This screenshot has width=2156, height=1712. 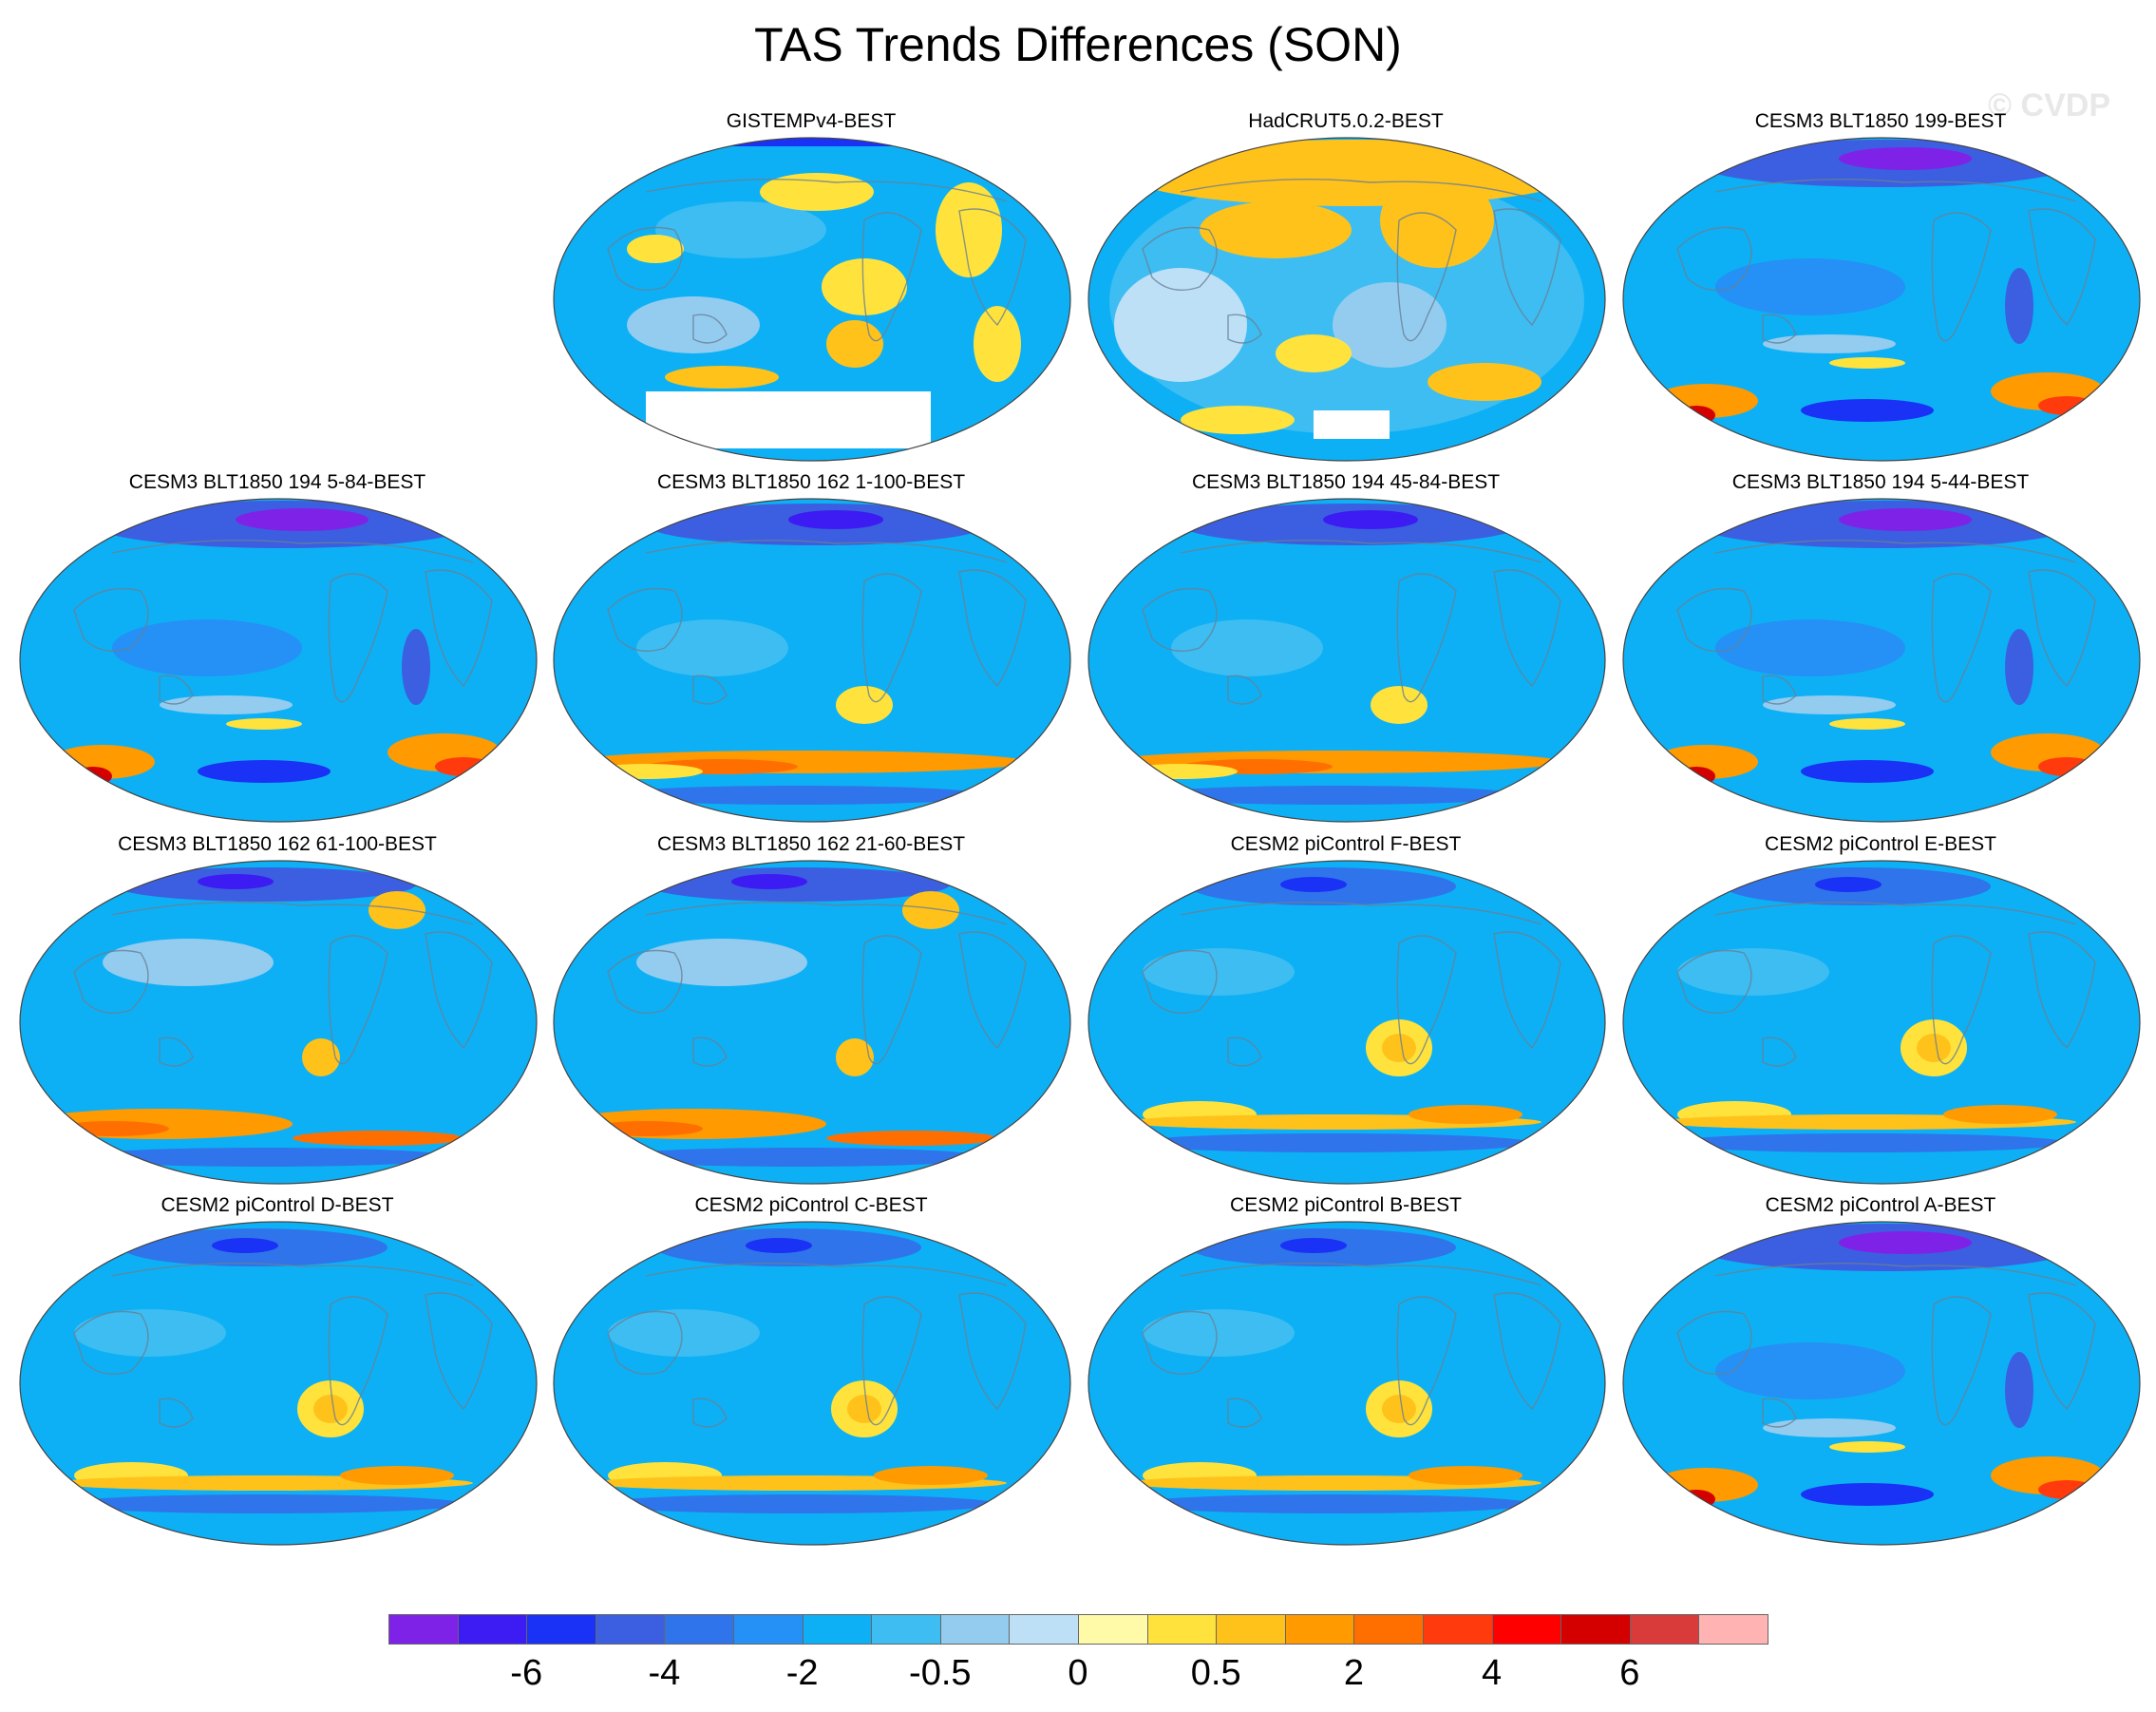 What do you see at coordinates (1881, 121) in the screenshot?
I see `panel-title: CESM3 BLT1850 199-BEST` at bounding box center [1881, 121].